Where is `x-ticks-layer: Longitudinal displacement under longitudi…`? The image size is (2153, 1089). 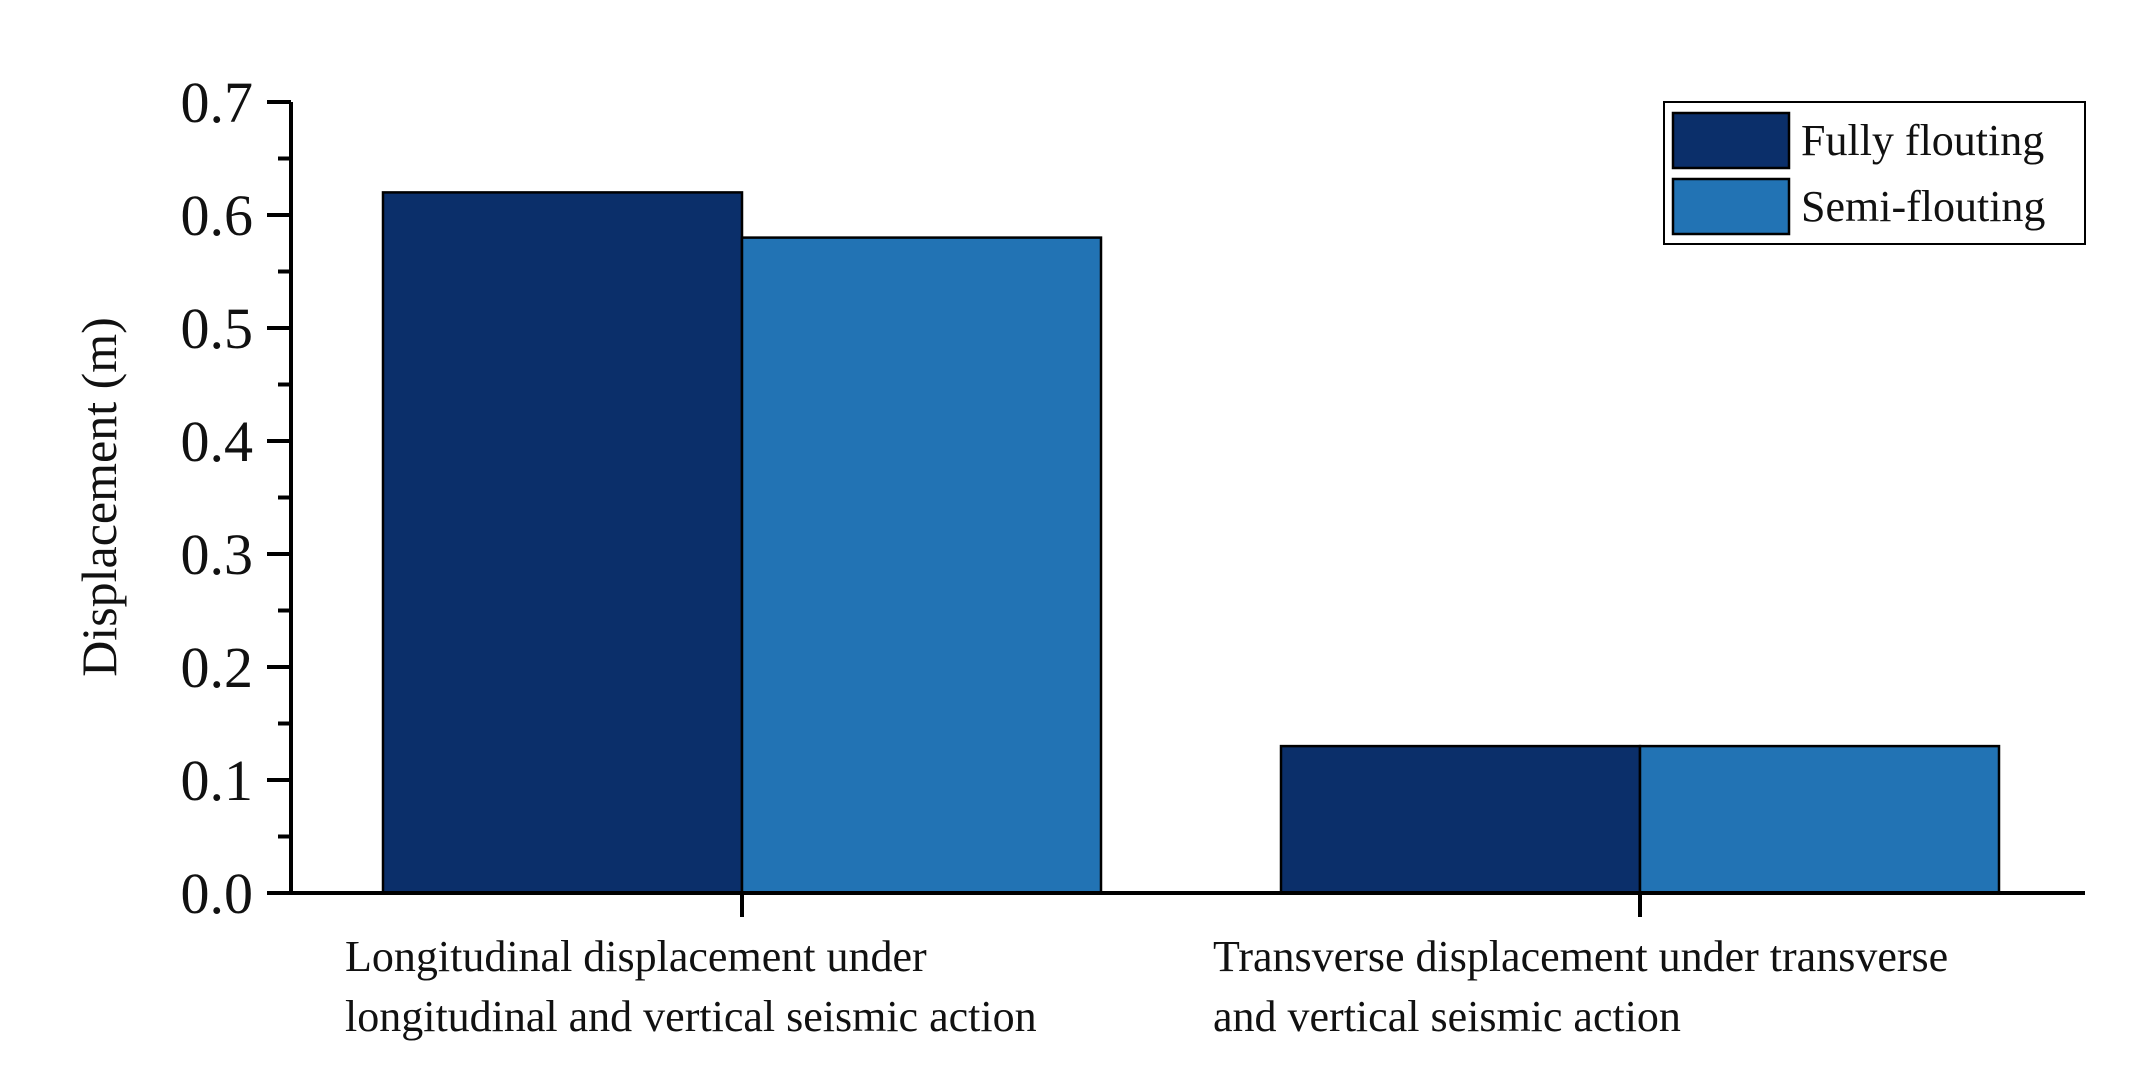
x-ticks-layer: Longitudinal displacement under longitudi… is located at coordinates (1146, 967).